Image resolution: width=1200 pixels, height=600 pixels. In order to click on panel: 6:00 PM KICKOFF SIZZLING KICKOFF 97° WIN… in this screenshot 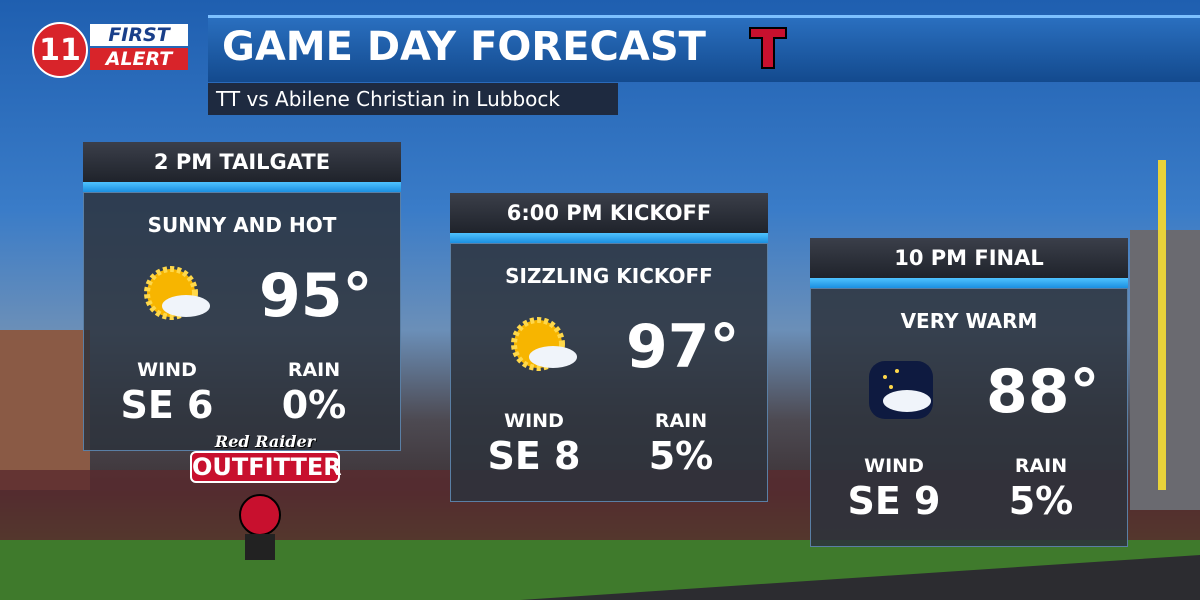, I will do `click(609, 347)`.